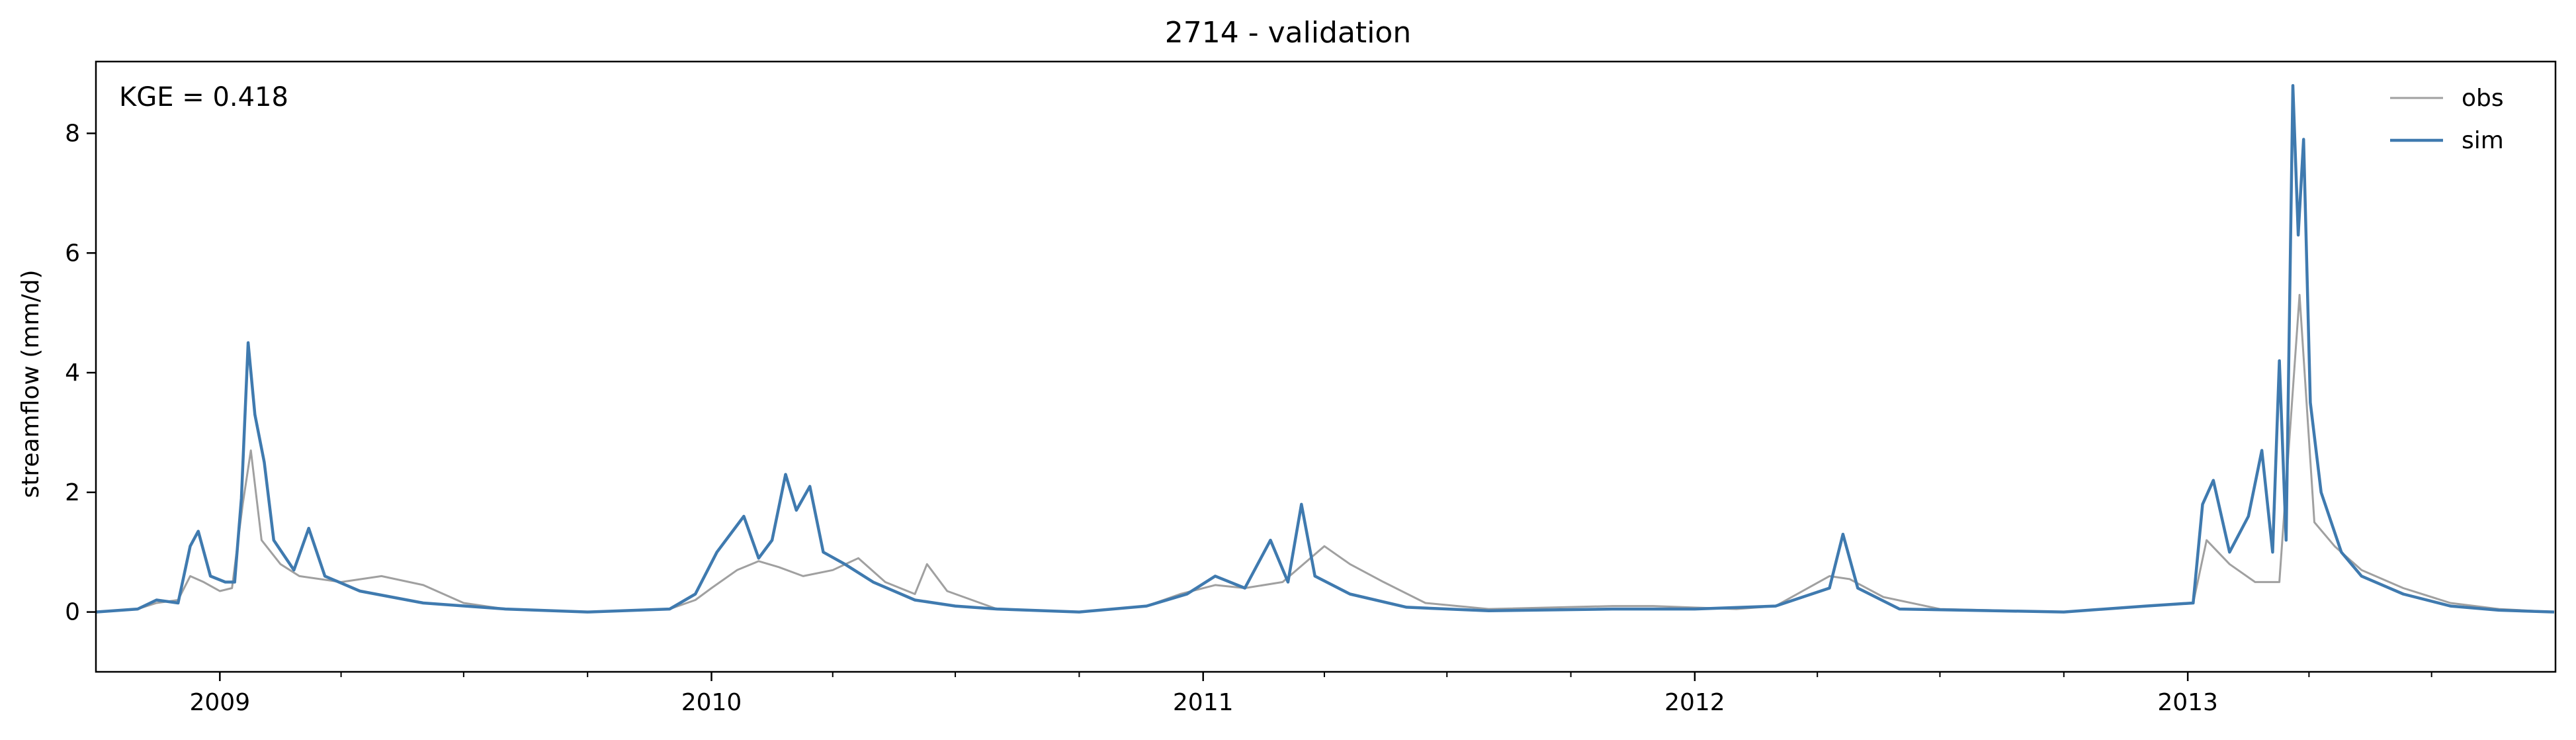 This screenshot has width=2576, height=740. I want to click on y-tick-label: 2, so click(72, 492).